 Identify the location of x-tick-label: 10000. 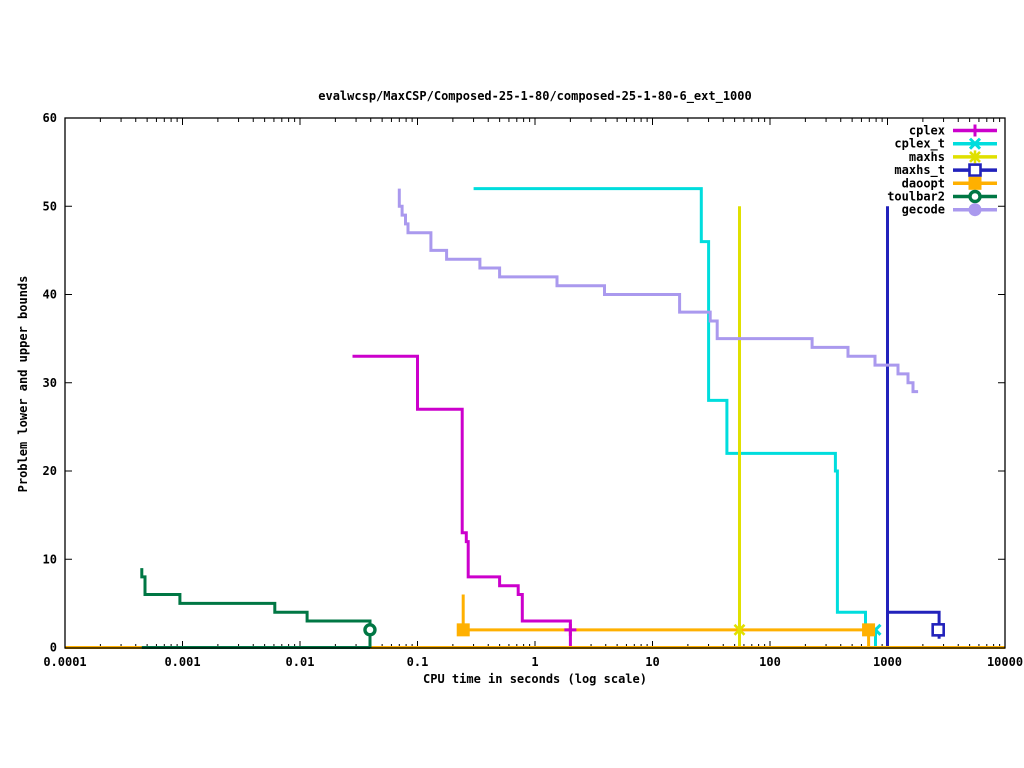
(1005, 662).